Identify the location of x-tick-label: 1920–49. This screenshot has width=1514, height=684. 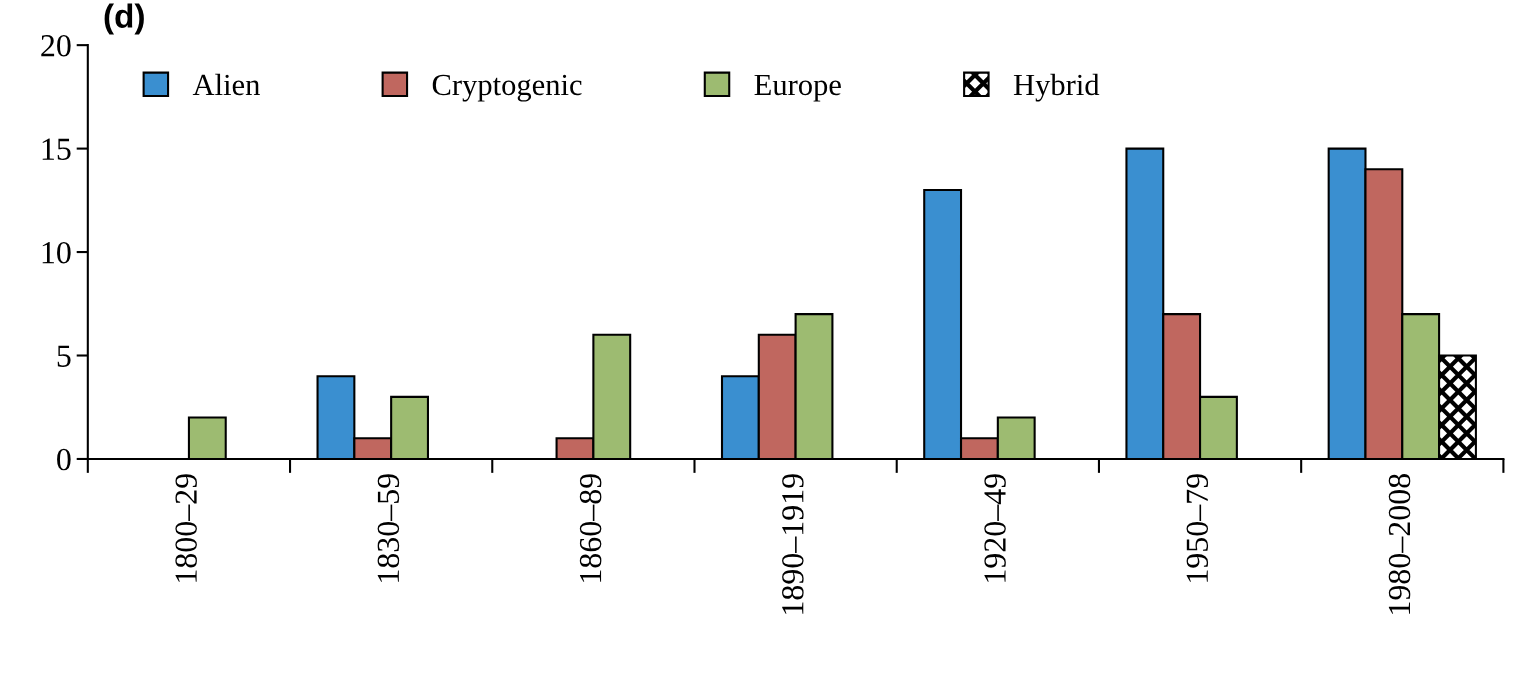
(995, 528).